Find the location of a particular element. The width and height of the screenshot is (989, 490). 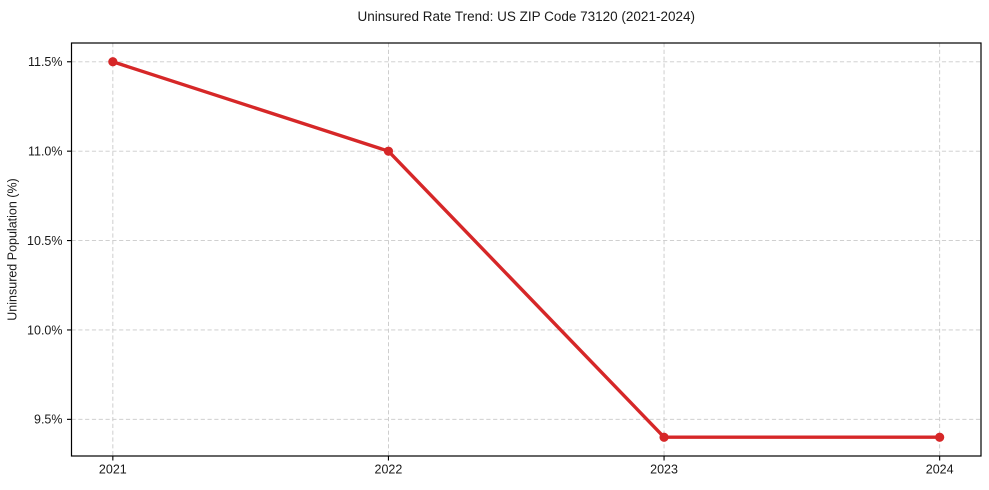

y-tick-label: 10.0% is located at coordinates (44, 330).